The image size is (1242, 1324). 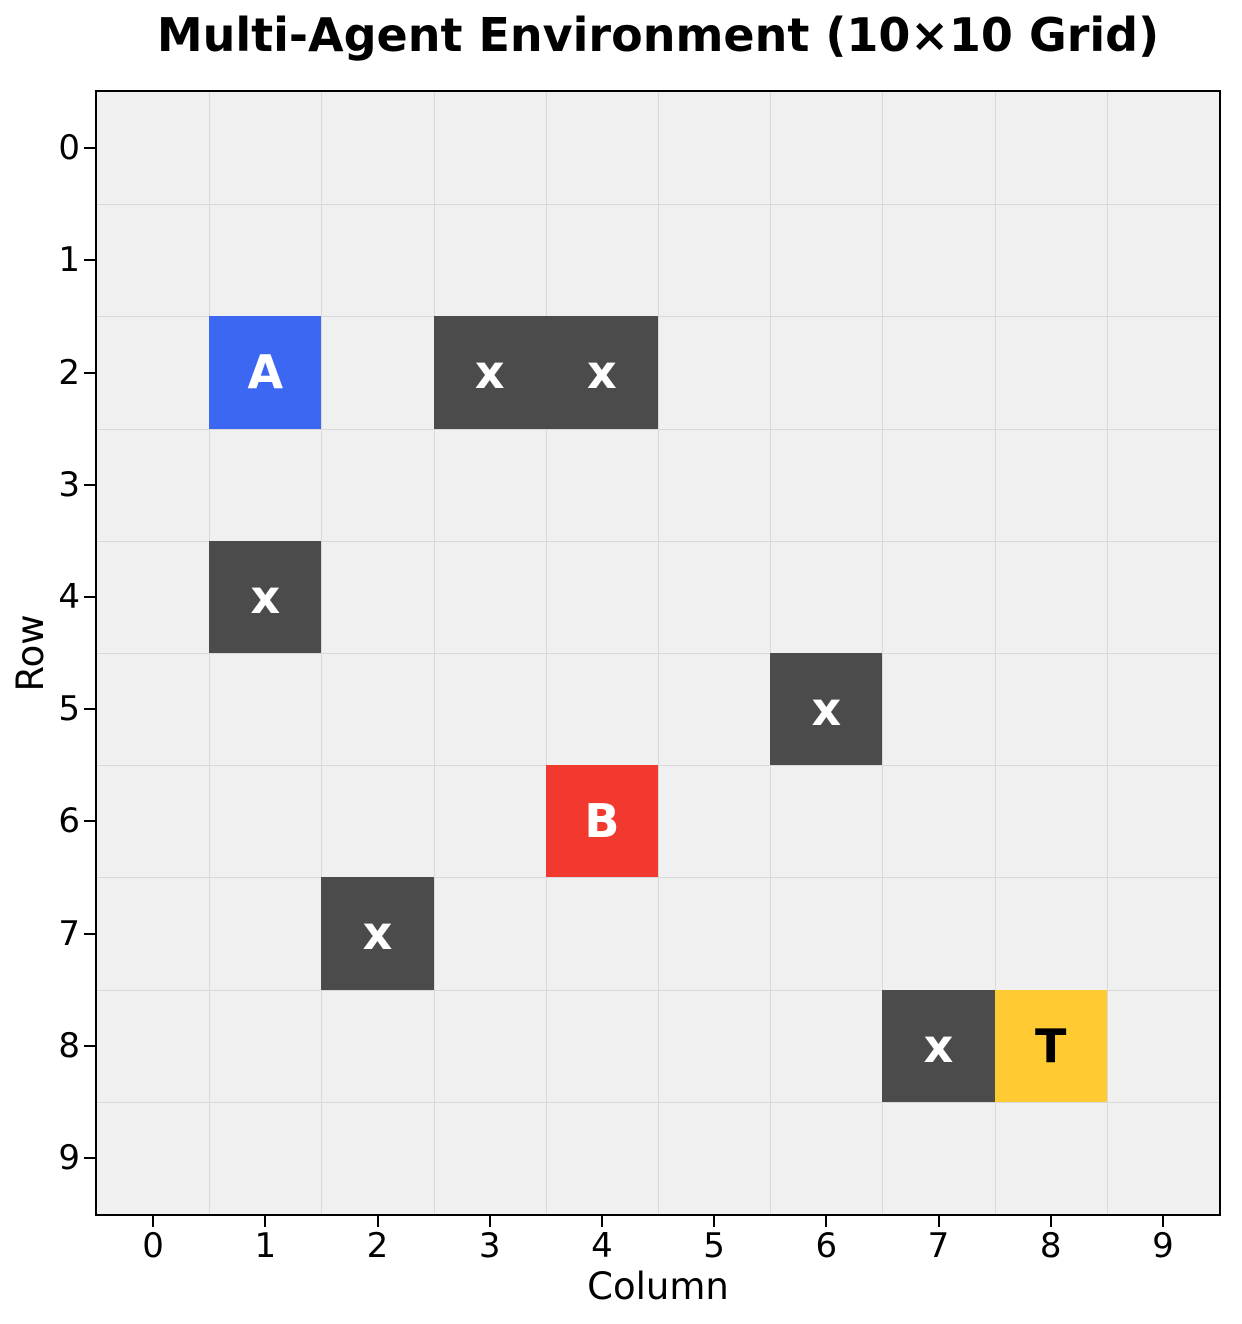 I want to click on cell-agent-a: A, so click(x=265, y=372).